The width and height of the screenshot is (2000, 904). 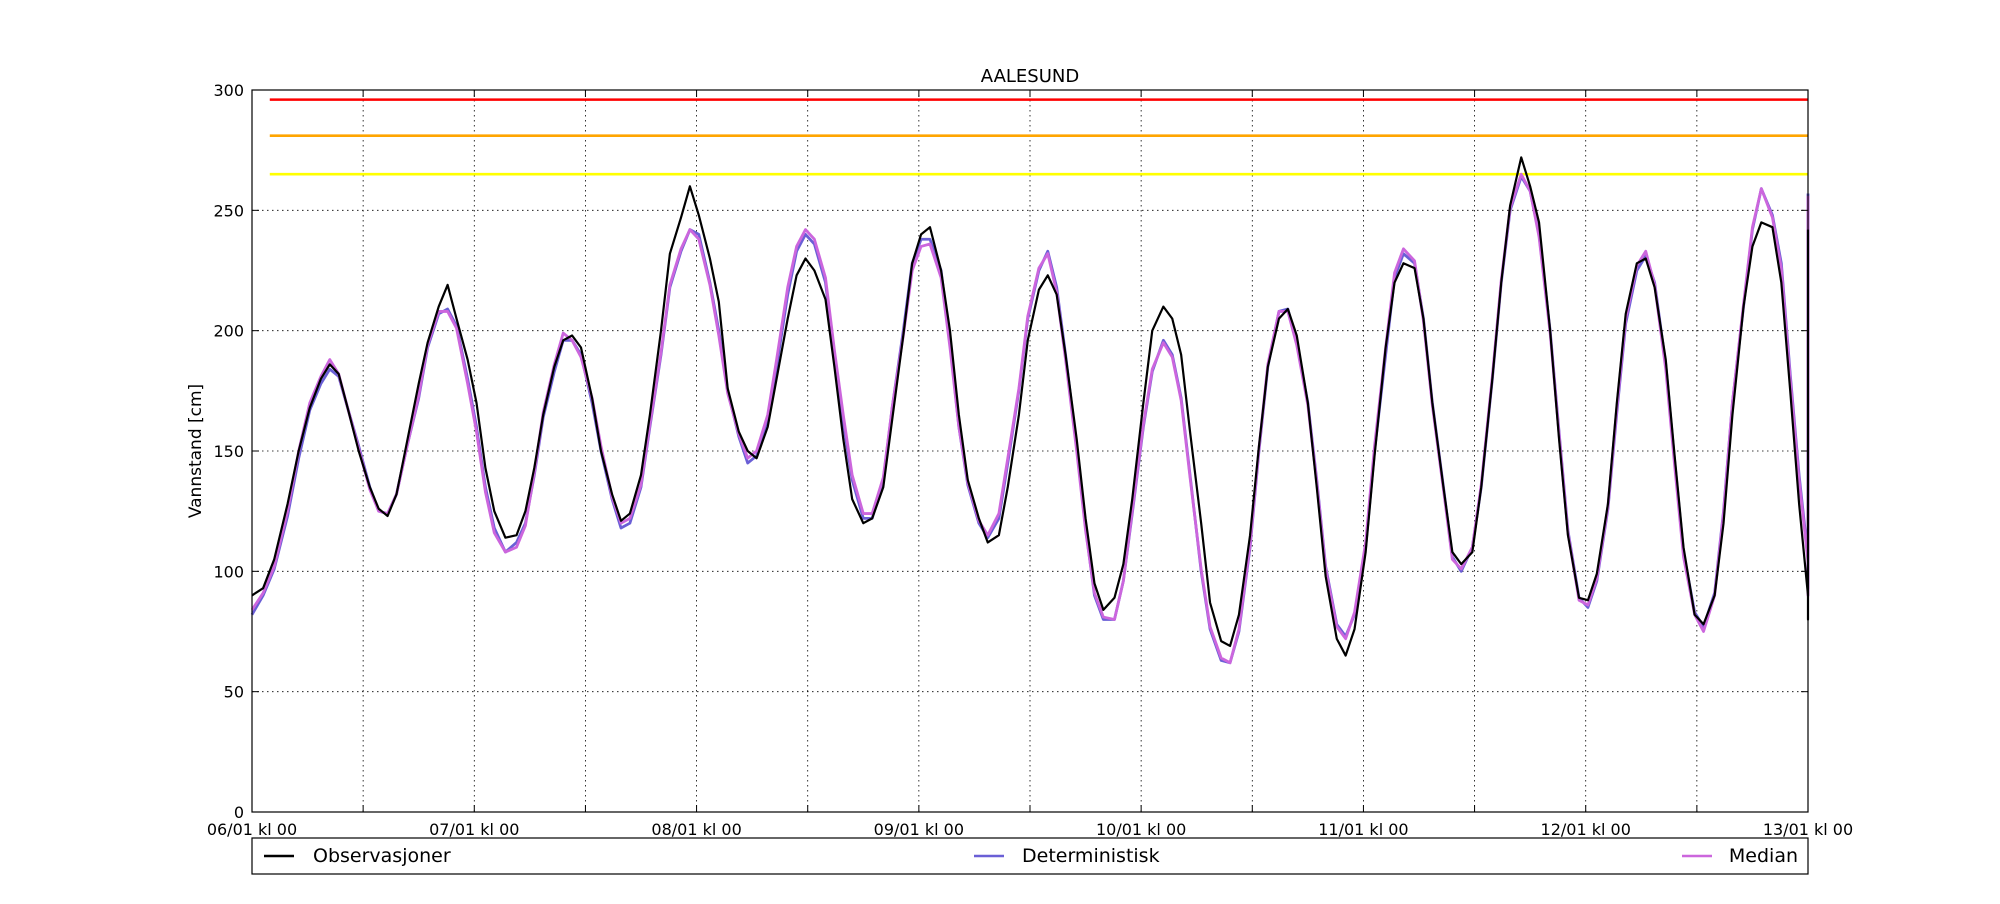 What do you see at coordinates (1808, 829) in the screenshot?
I see `x-tick-label: 13/01 kl 00` at bounding box center [1808, 829].